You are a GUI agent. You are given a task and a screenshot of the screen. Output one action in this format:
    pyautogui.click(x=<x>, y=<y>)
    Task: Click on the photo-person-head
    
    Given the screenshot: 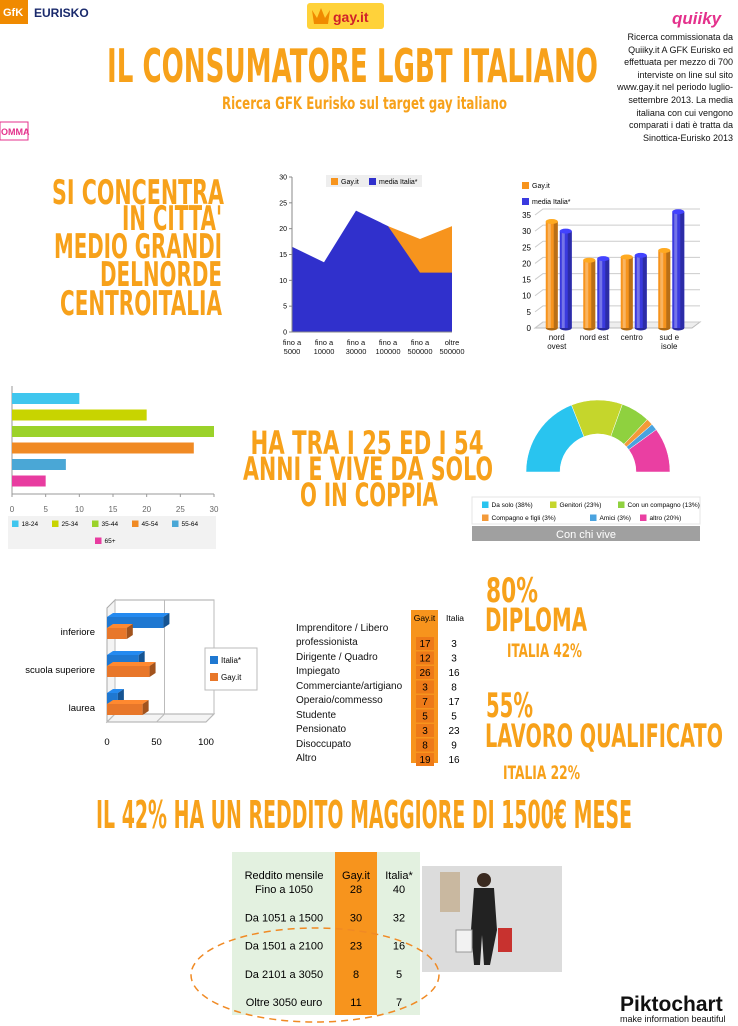 What is the action you would take?
    pyautogui.click(x=484, y=880)
    